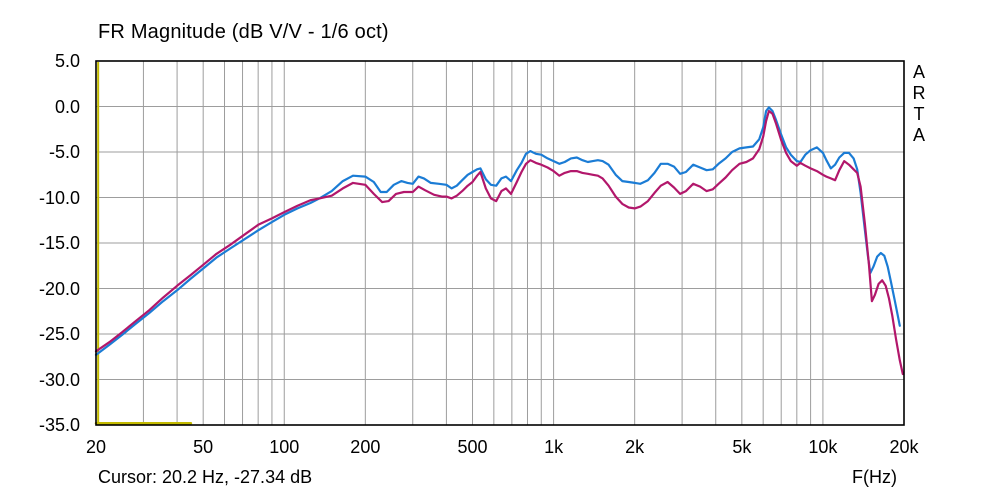 The image size is (1000, 500). Describe the element at coordinates (243, 32) in the screenshot. I see `chart-title: FR Magnitude (dB V/V - 1/6 oct)` at that location.